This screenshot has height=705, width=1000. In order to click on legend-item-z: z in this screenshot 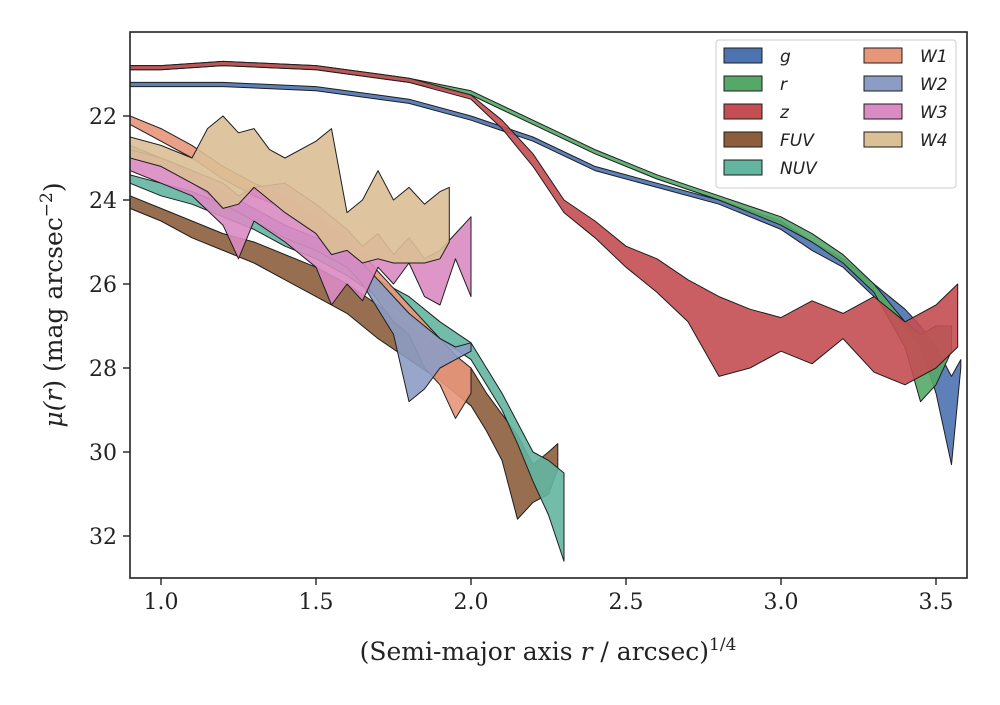, I will do `click(756, 113)`.